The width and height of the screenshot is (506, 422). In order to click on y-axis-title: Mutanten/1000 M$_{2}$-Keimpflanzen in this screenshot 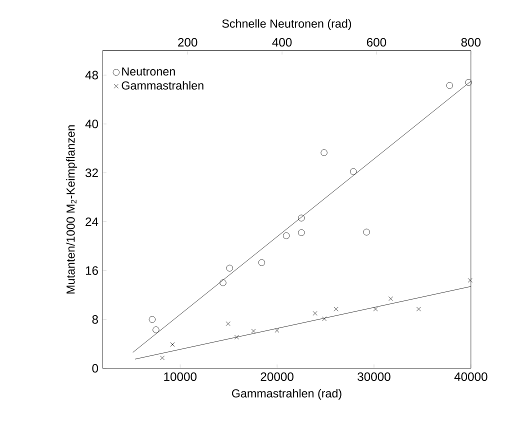, I will do `click(72, 209)`.